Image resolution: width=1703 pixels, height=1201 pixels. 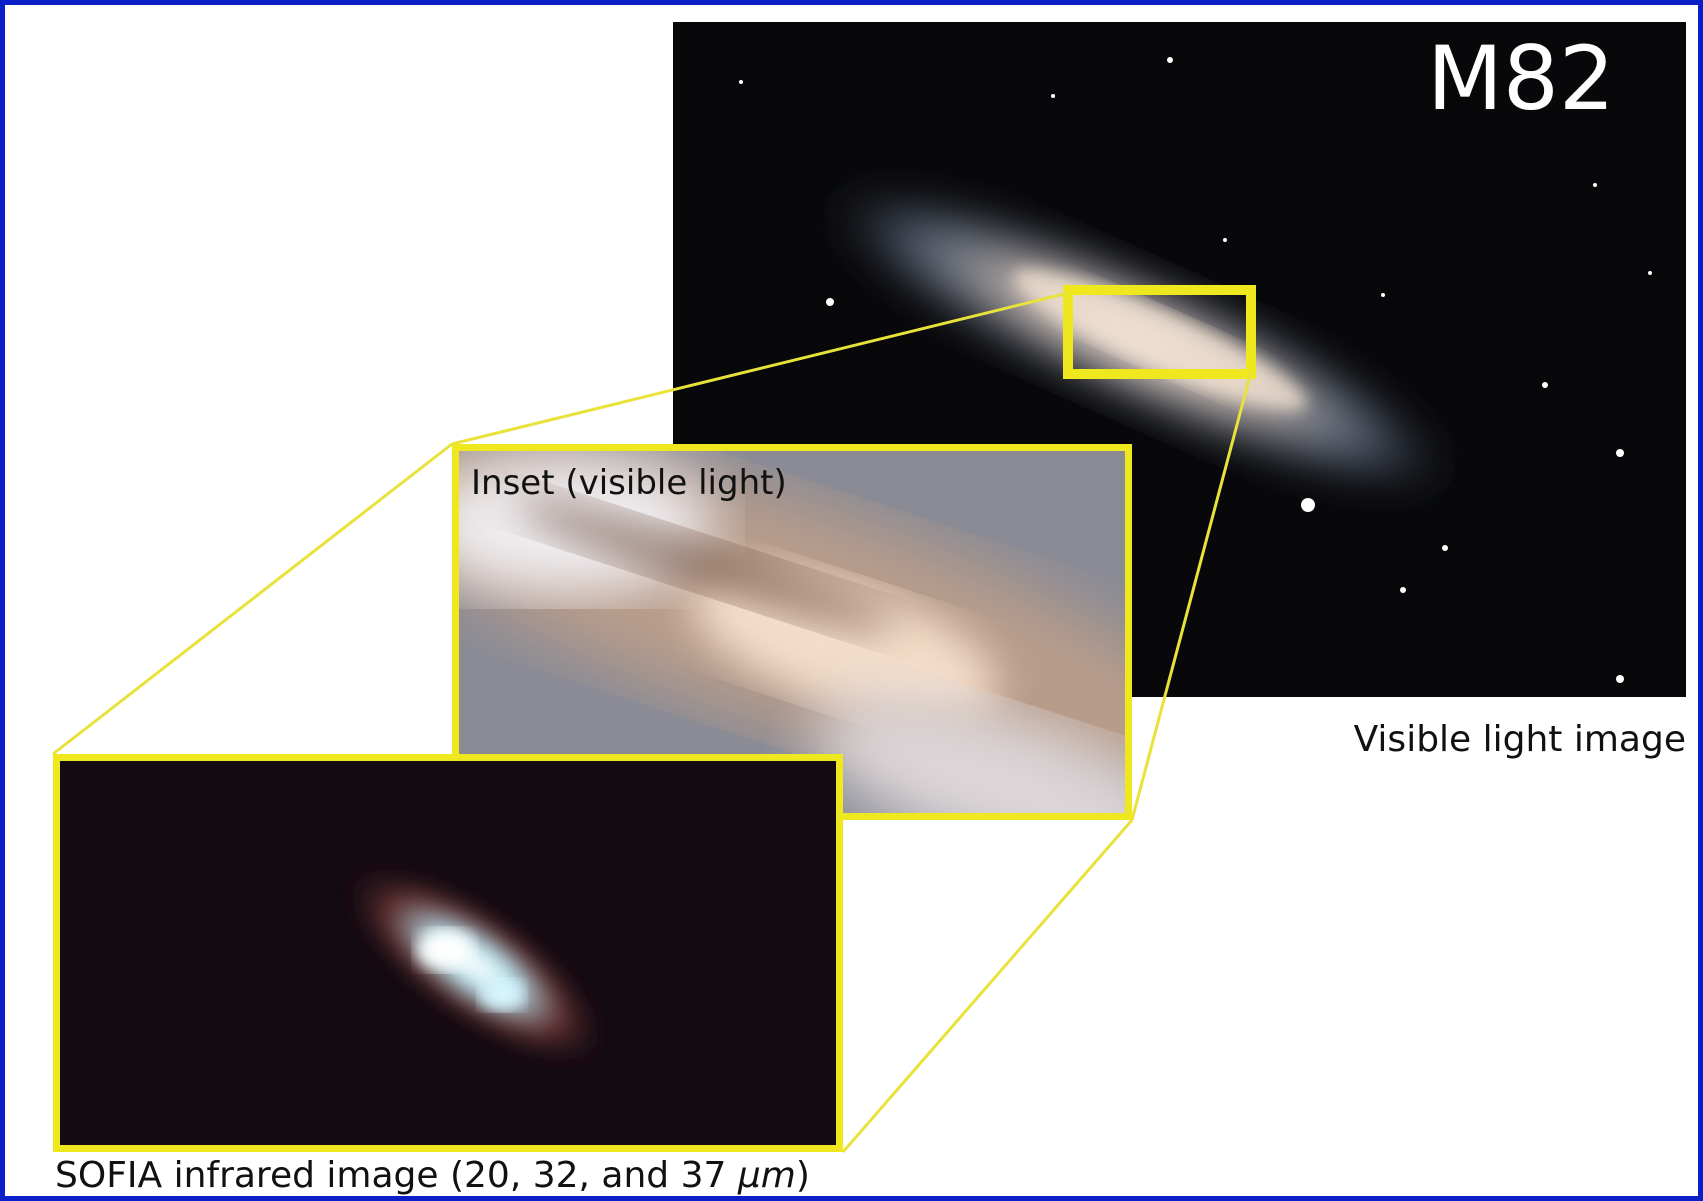 What do you see at coordinates (1519, 739) in the screenshot?
I see `visible-caption: Visible light image` at bounding box center [1519, 739].